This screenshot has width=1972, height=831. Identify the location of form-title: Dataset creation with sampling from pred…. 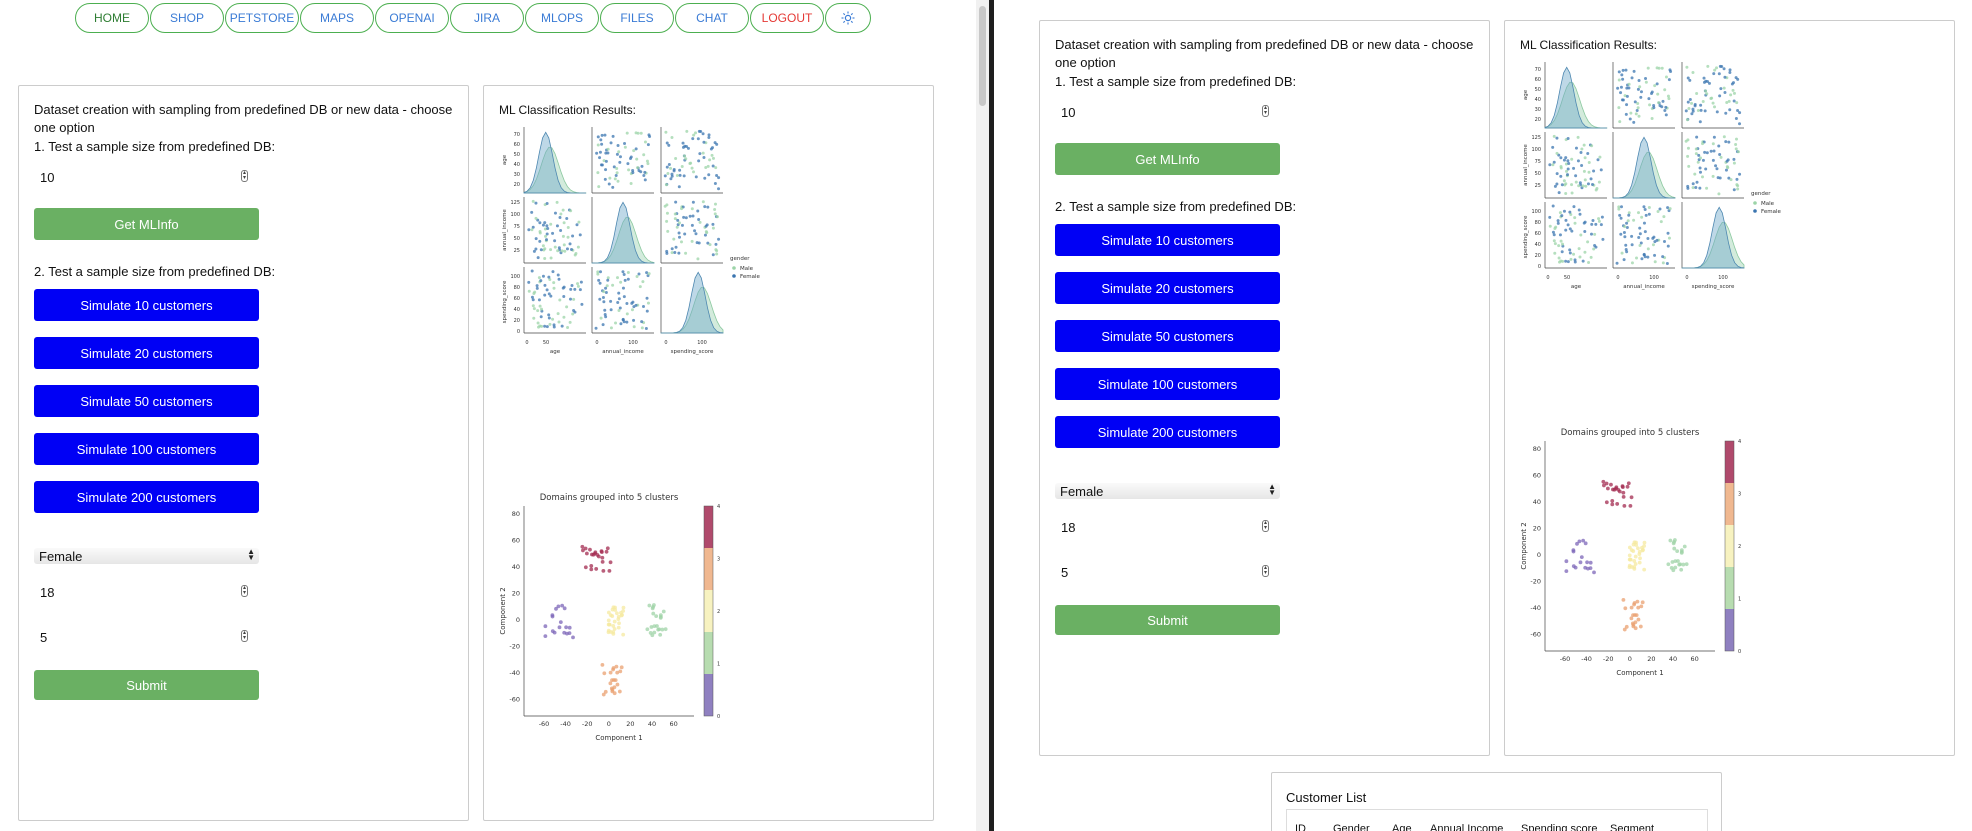
(1264, 53).